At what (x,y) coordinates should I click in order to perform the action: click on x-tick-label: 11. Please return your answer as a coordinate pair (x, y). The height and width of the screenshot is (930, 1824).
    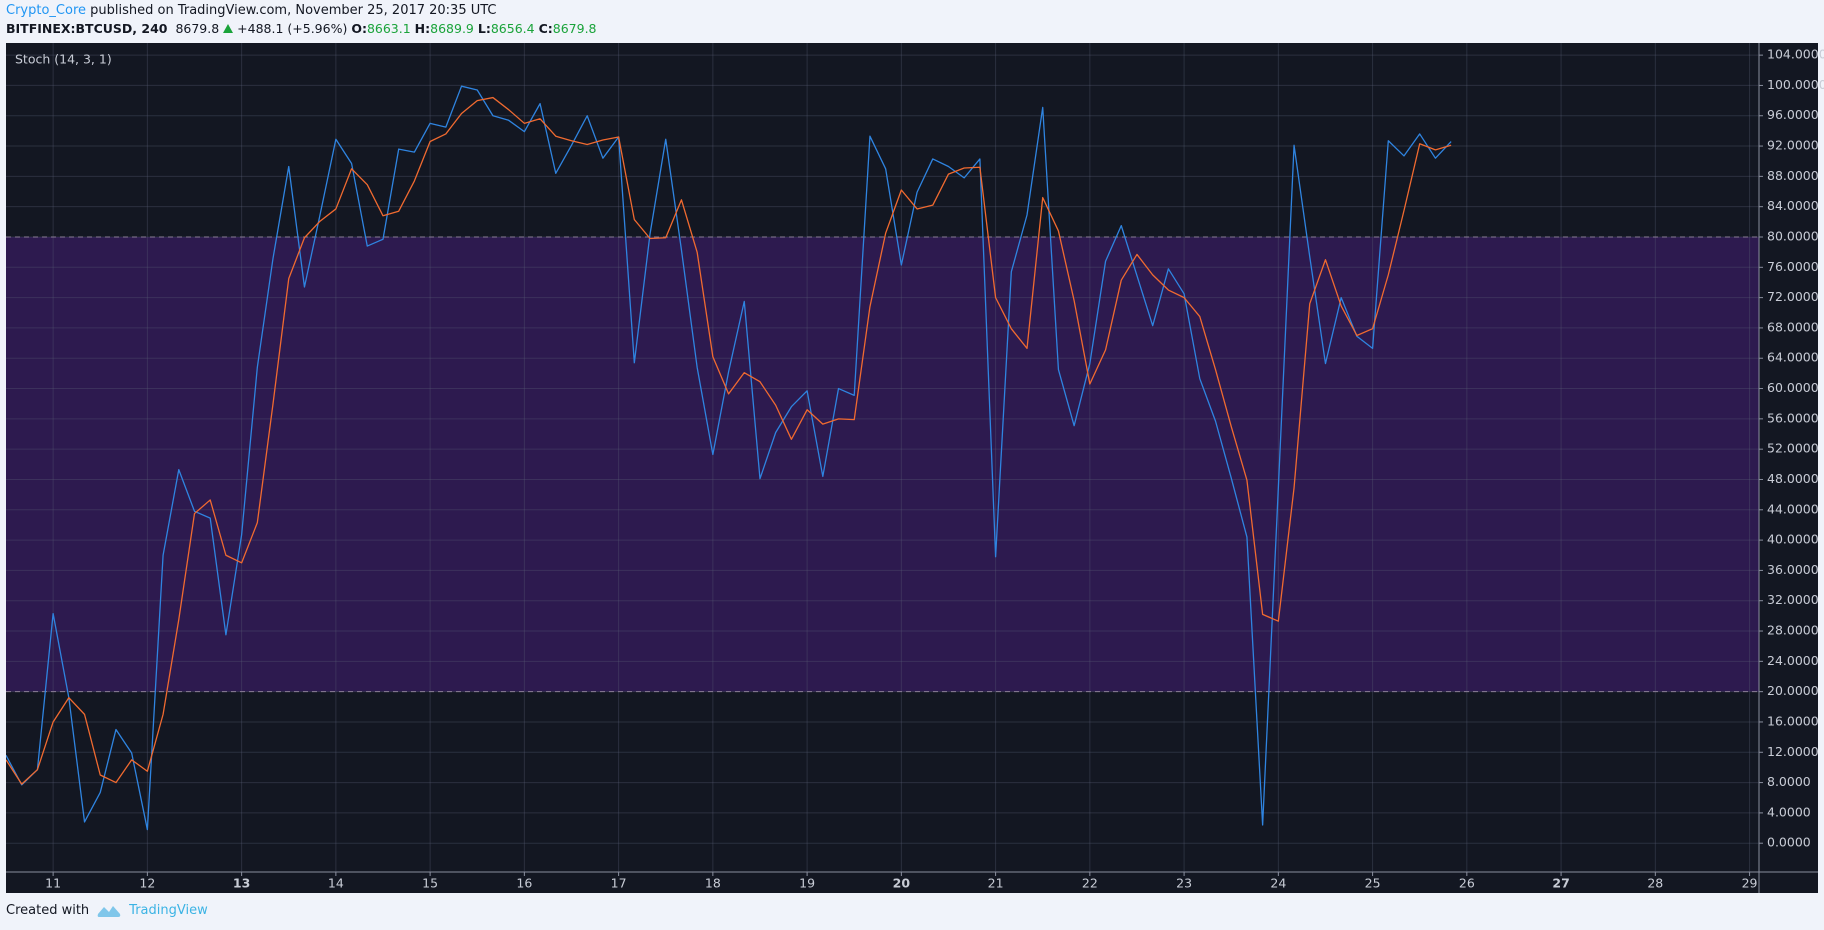
    Looking at the image, I should click on (53, 883).